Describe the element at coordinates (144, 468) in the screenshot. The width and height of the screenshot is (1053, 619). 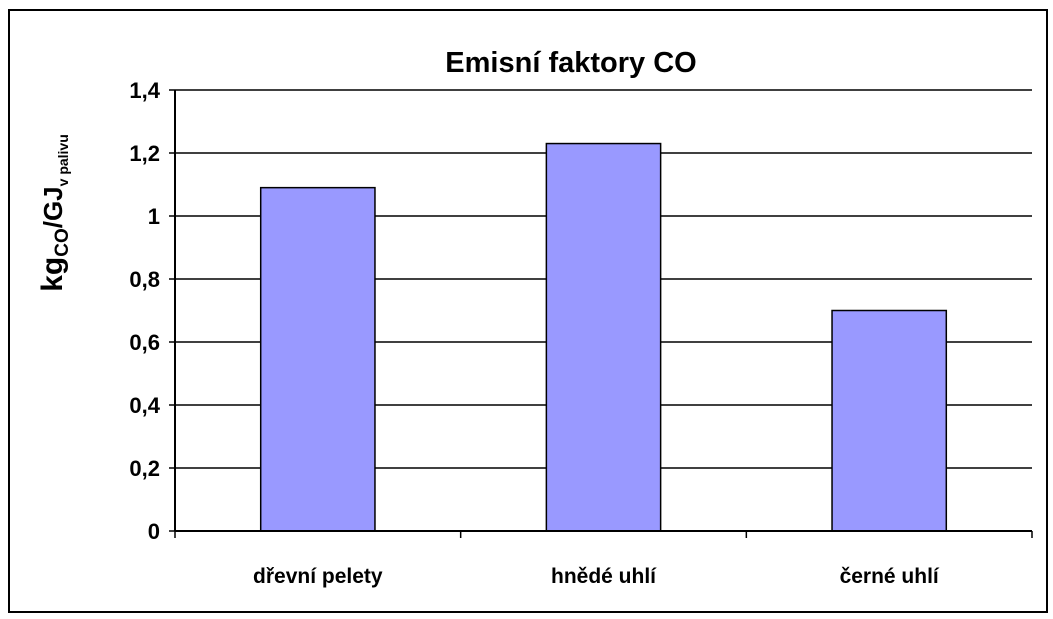
I see `y-tick-label: 0,2` at that location.